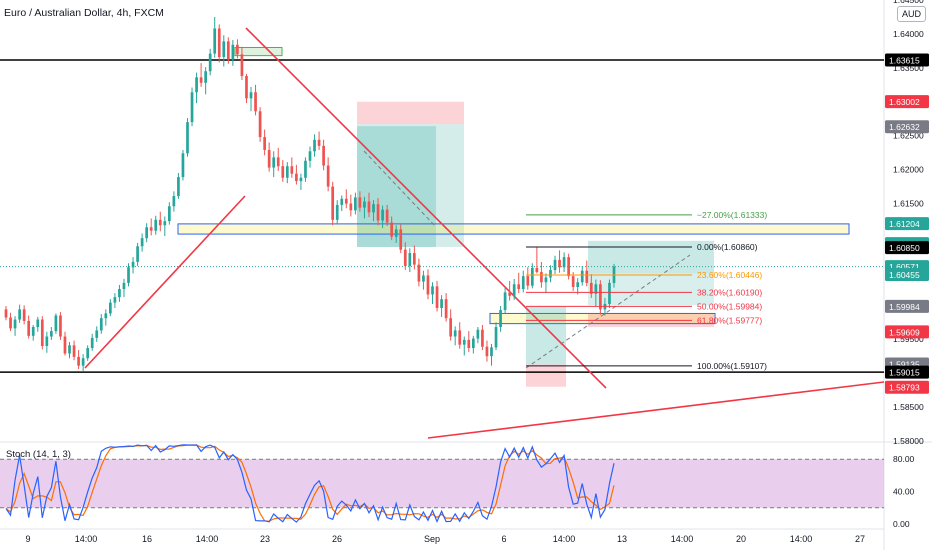 The image size is (932, 550). Describe the element at coordinates (908, 68) in the screenshot. I see `y-tick-1: 1.63500` at that location.